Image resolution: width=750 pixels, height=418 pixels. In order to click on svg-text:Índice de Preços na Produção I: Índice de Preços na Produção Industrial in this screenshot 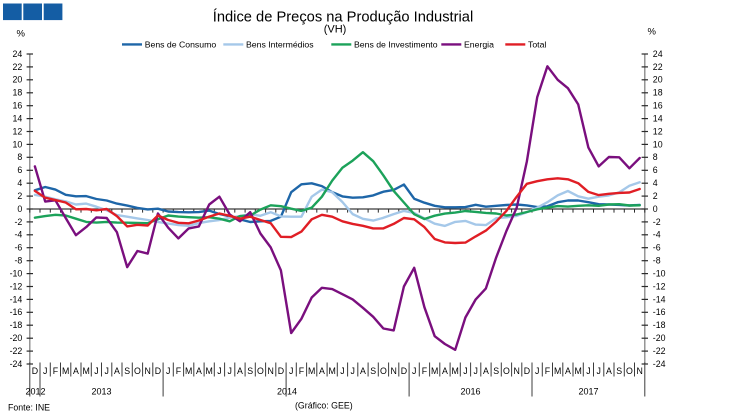, I will do `click(343, 17)`.